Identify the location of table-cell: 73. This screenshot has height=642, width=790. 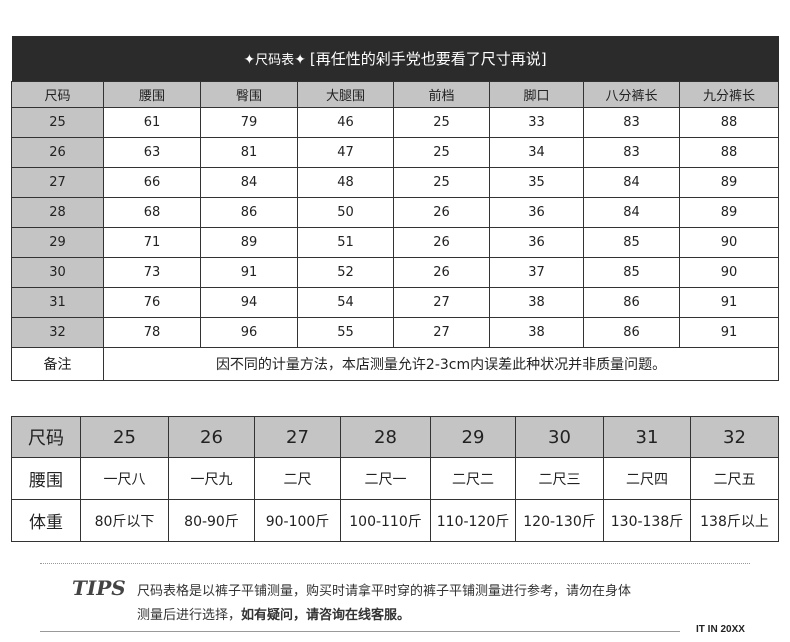
(152, 272).